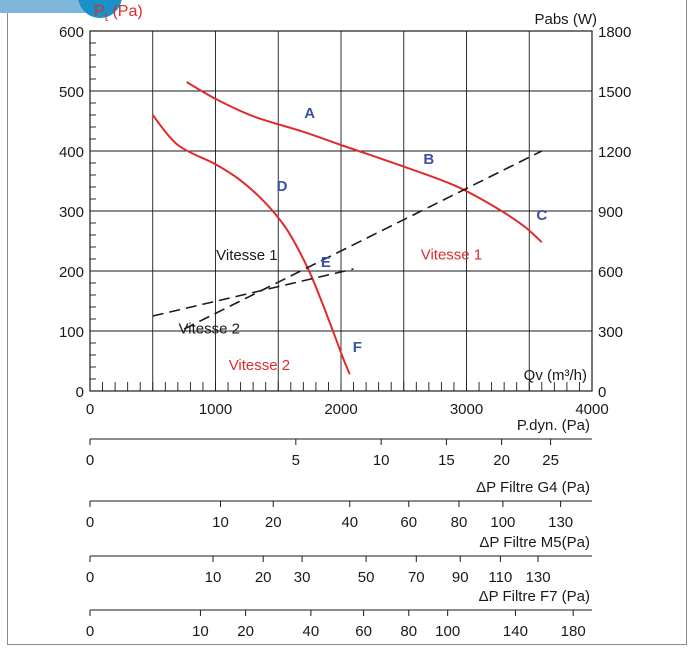 Image resolution: width=693 pixels, height=651 pixels. Describe the element at coordinates (71, 92) in the screenshot. I see `y-left-tick-label: 500` at that location.